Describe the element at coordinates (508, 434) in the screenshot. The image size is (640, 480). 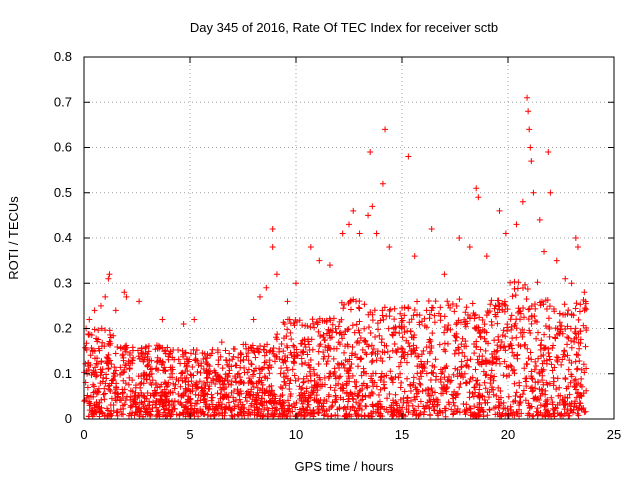
I see `x-tick-label: 20` at that location.